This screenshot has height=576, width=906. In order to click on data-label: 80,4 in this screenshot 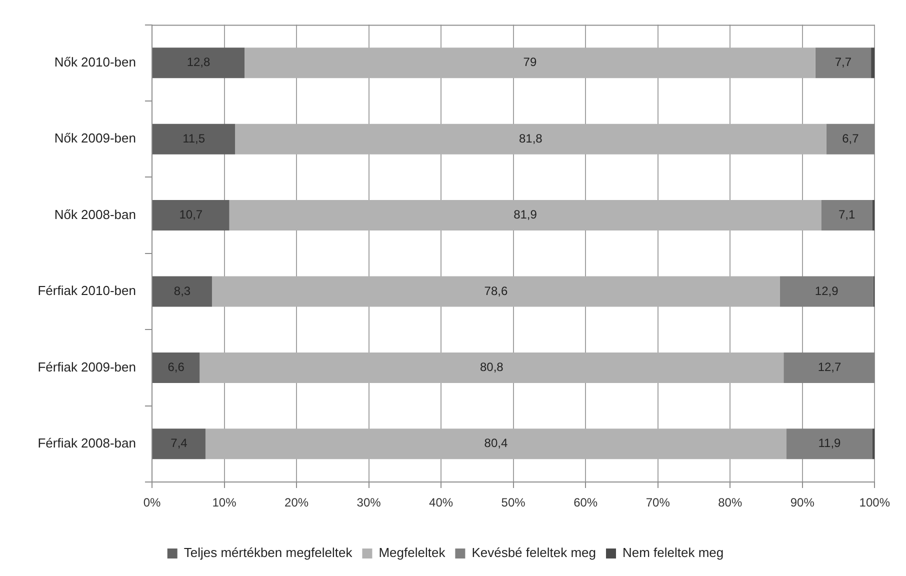, I will do `click(496, 443)`.